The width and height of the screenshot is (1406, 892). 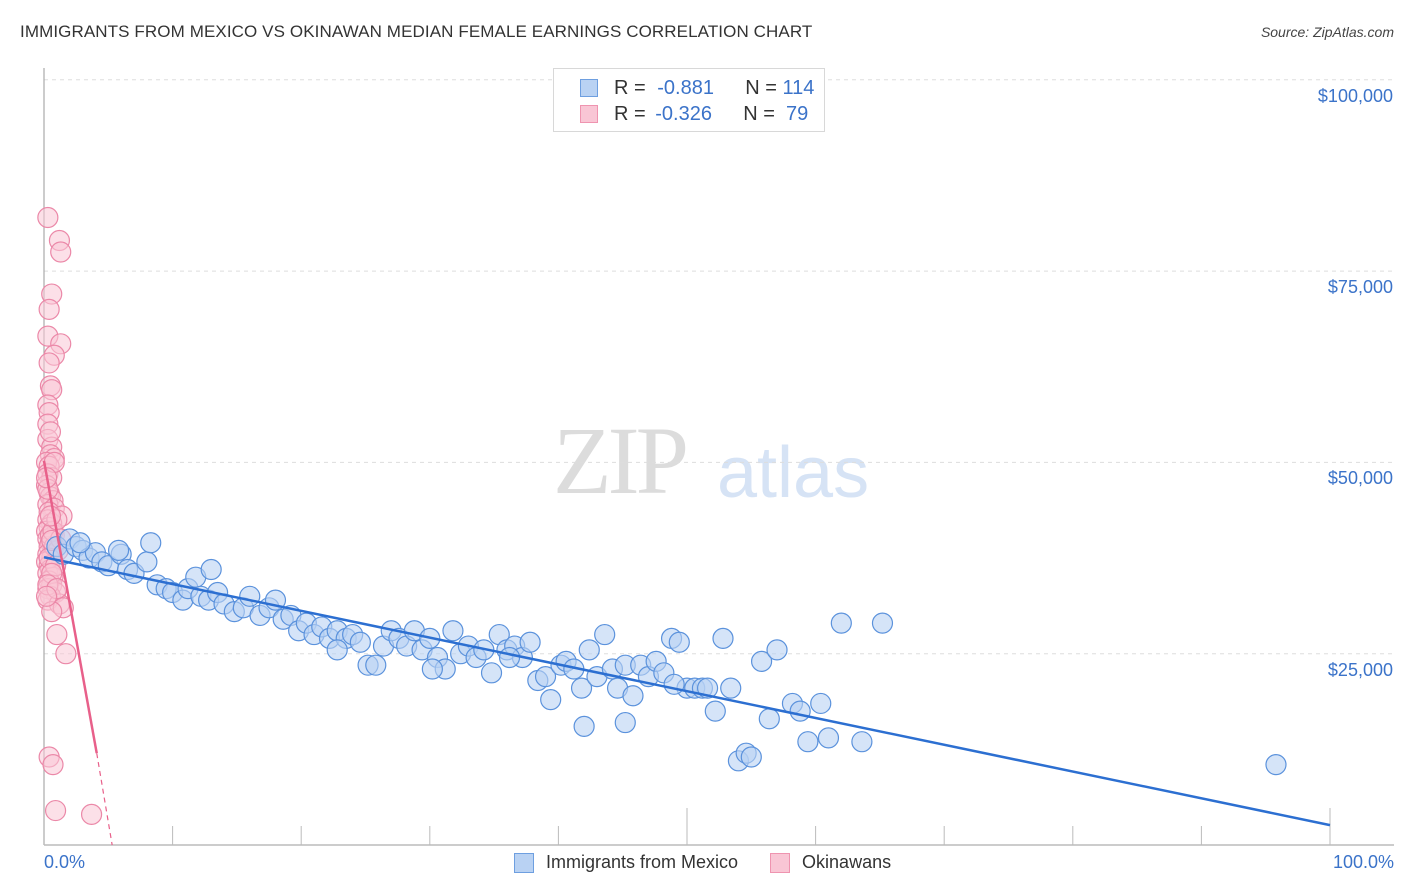 I want to click on okinawans-legend-swatch-icon, so click(x=780, y=862).